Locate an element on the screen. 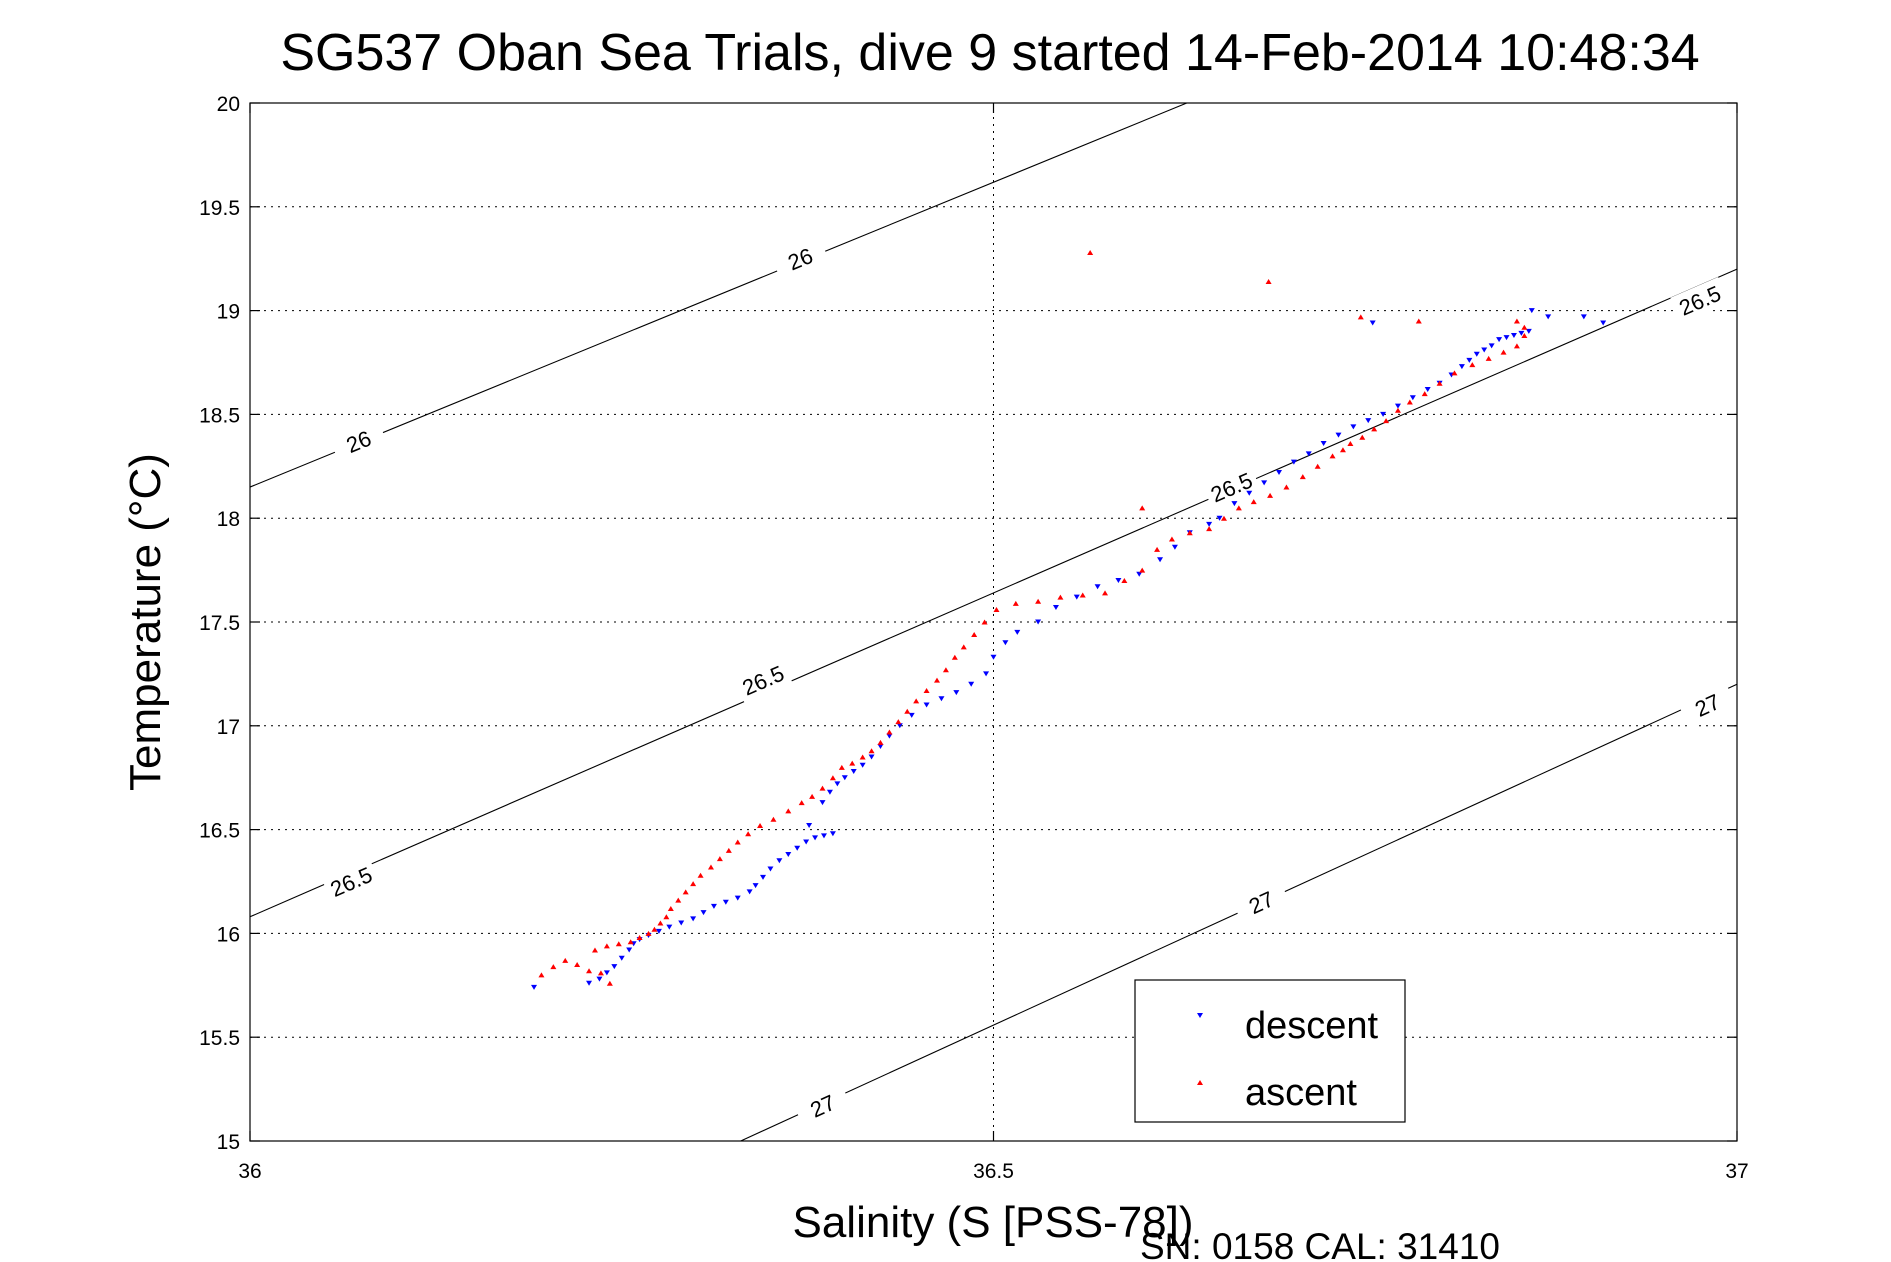  y-tick-label: 19 is located at coordinates (228, 312).